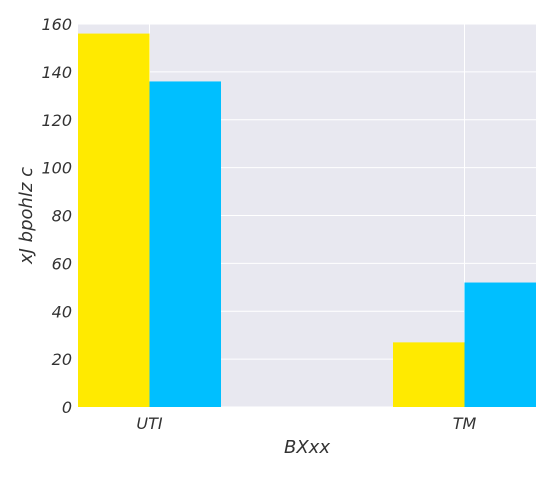  I want to click on y-tick-label: 40, so click(62, 311).